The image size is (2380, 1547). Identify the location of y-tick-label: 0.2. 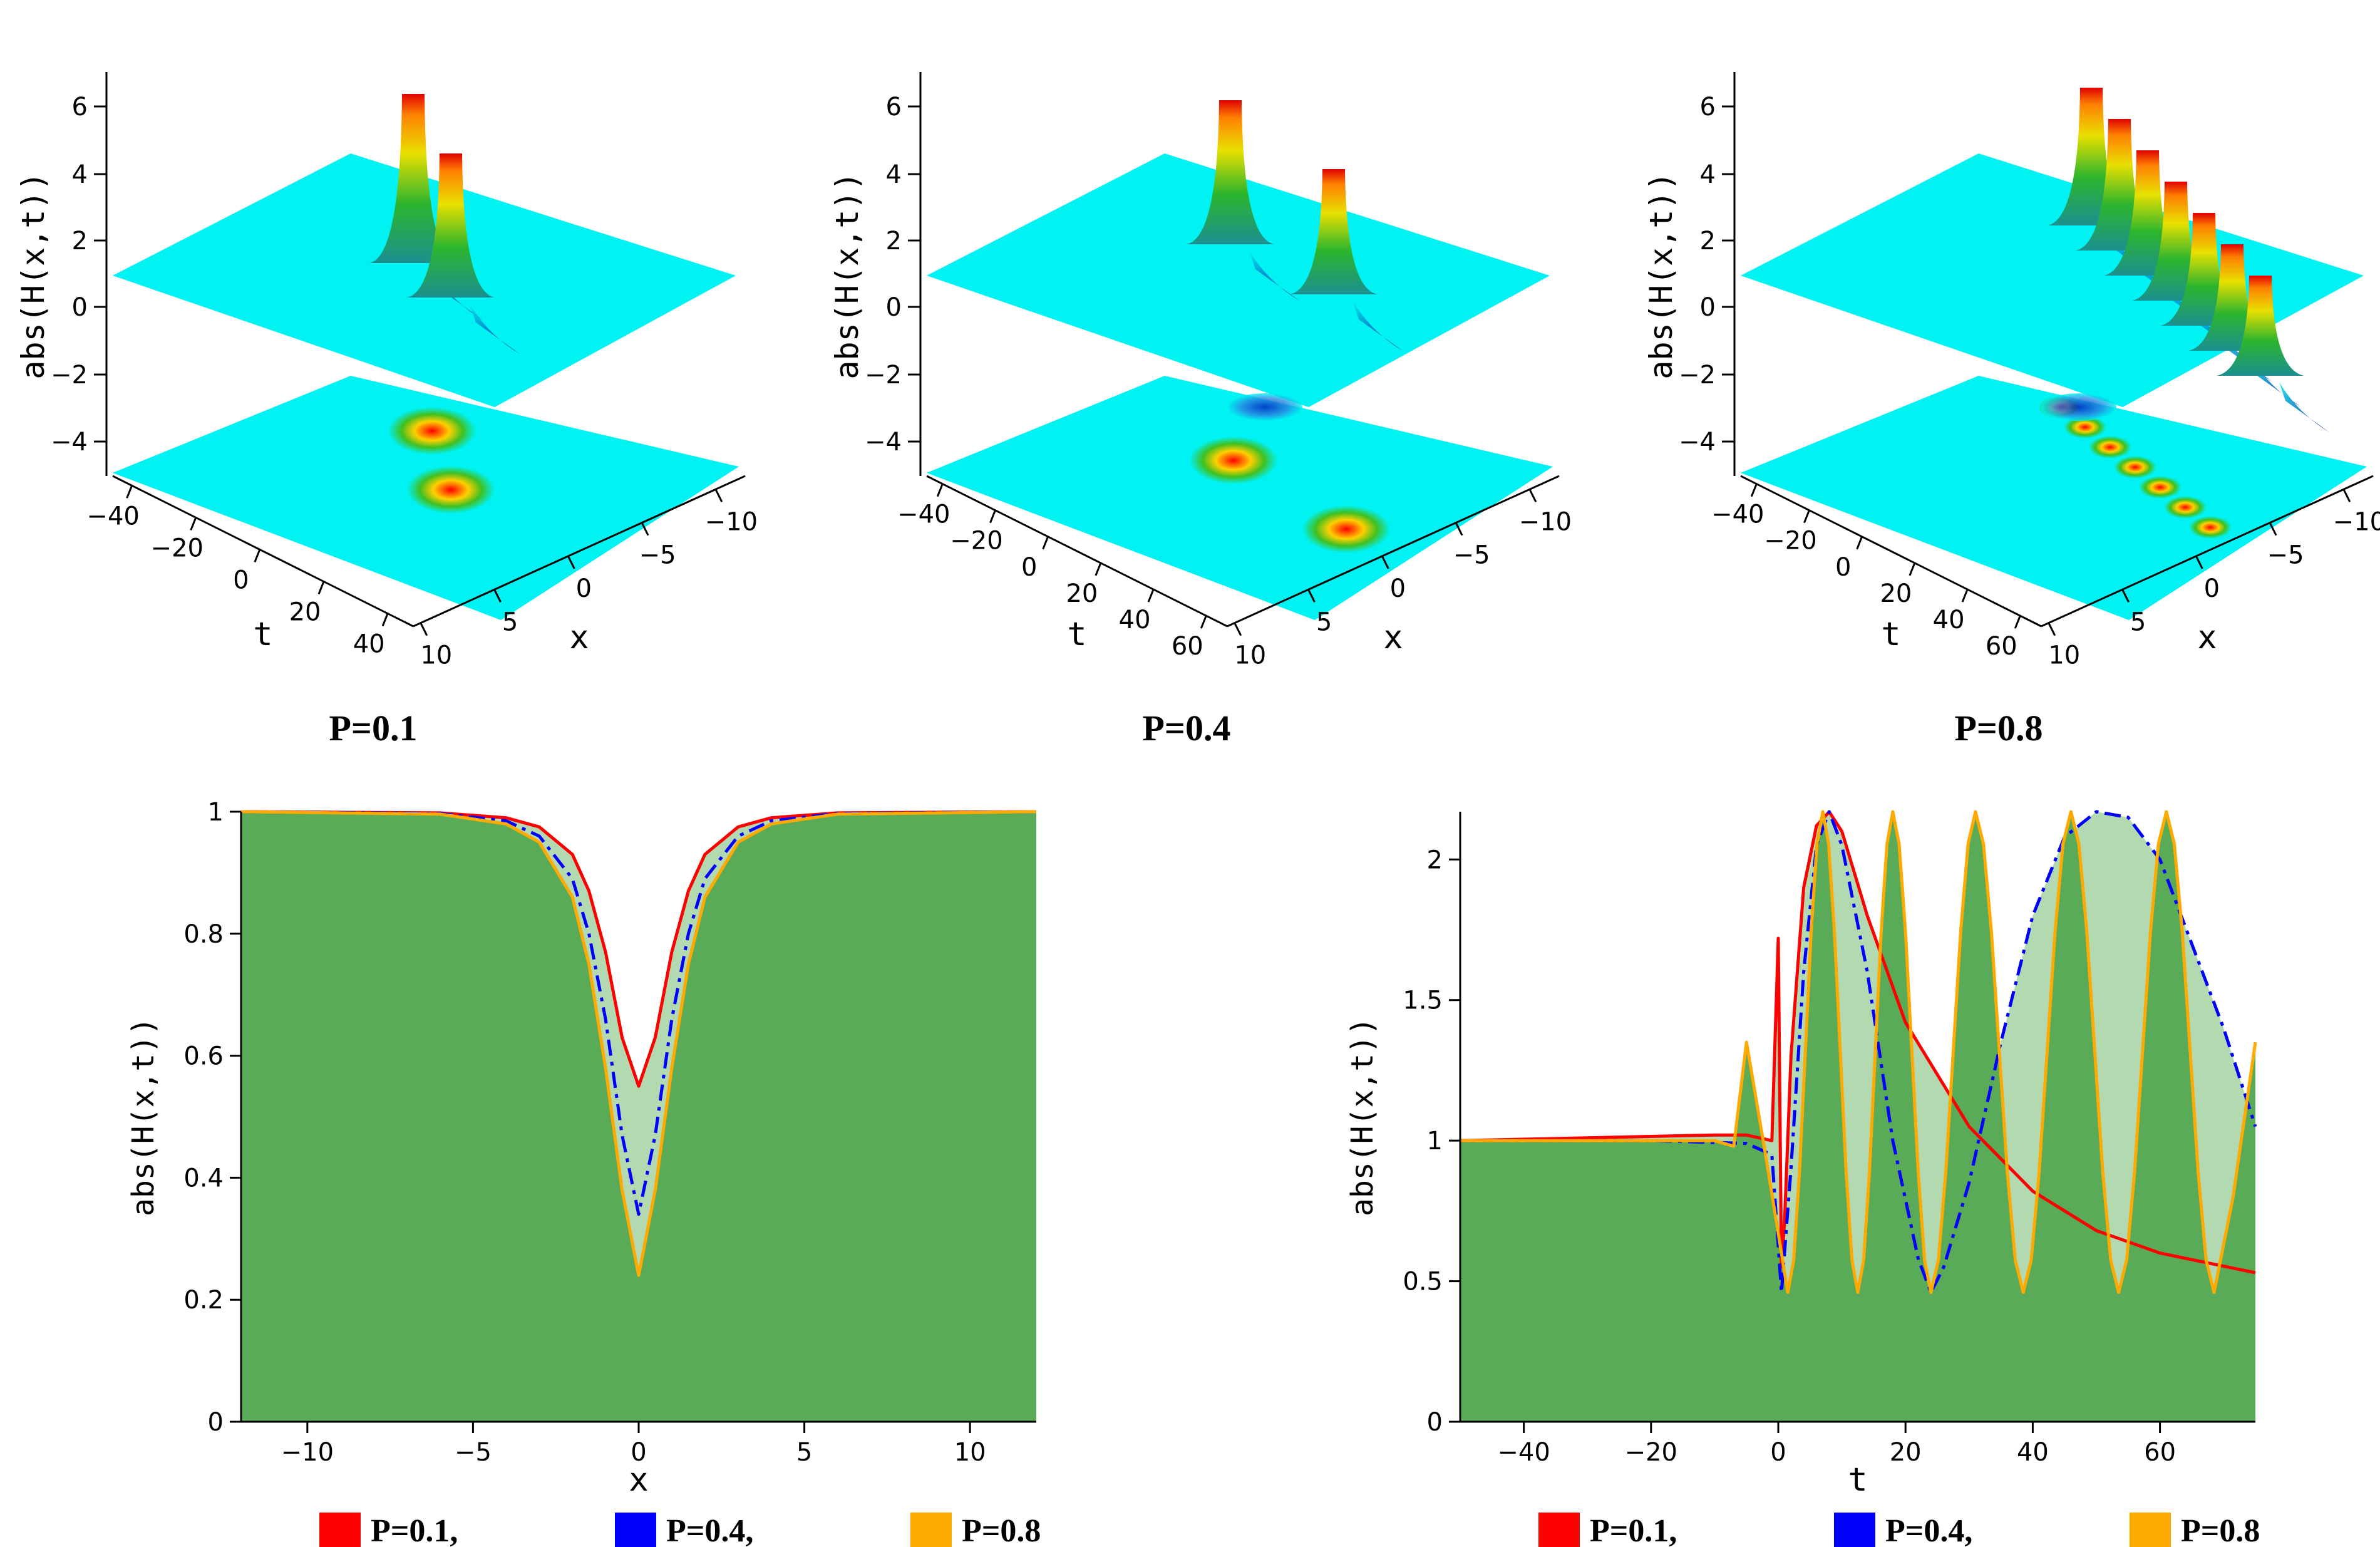
(203, 1300).